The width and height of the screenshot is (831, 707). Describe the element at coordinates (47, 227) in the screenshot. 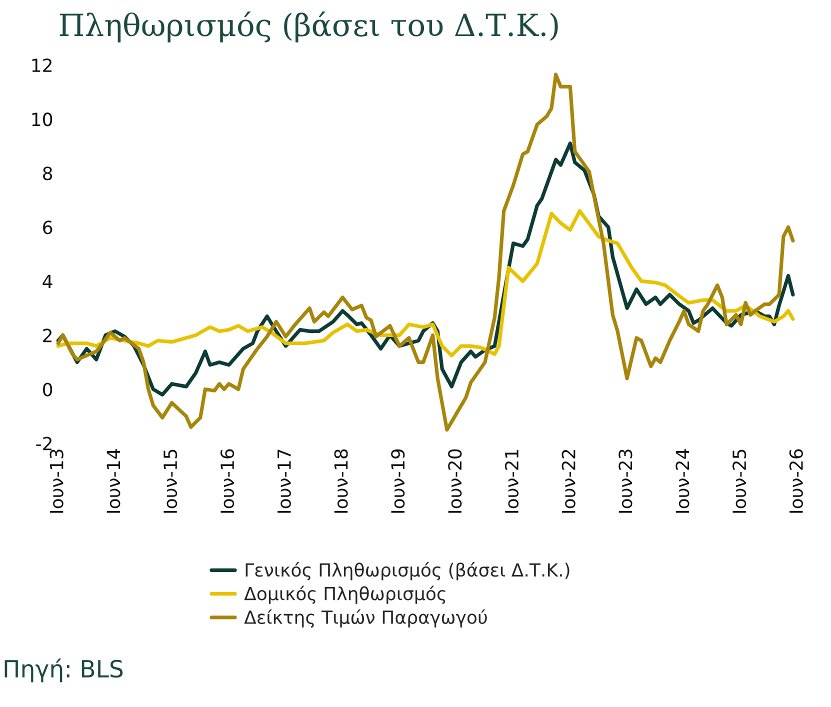

I see `y-tick-label: 6` at that location.